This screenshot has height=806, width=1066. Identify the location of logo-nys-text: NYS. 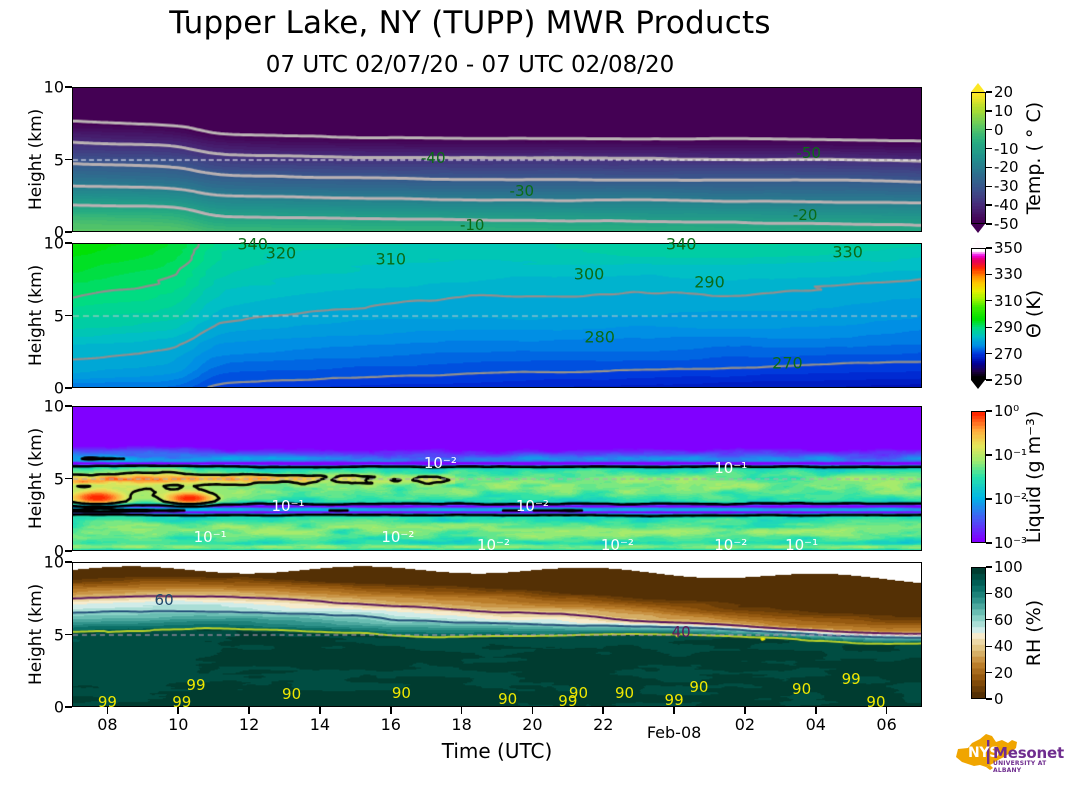
(984, 753).